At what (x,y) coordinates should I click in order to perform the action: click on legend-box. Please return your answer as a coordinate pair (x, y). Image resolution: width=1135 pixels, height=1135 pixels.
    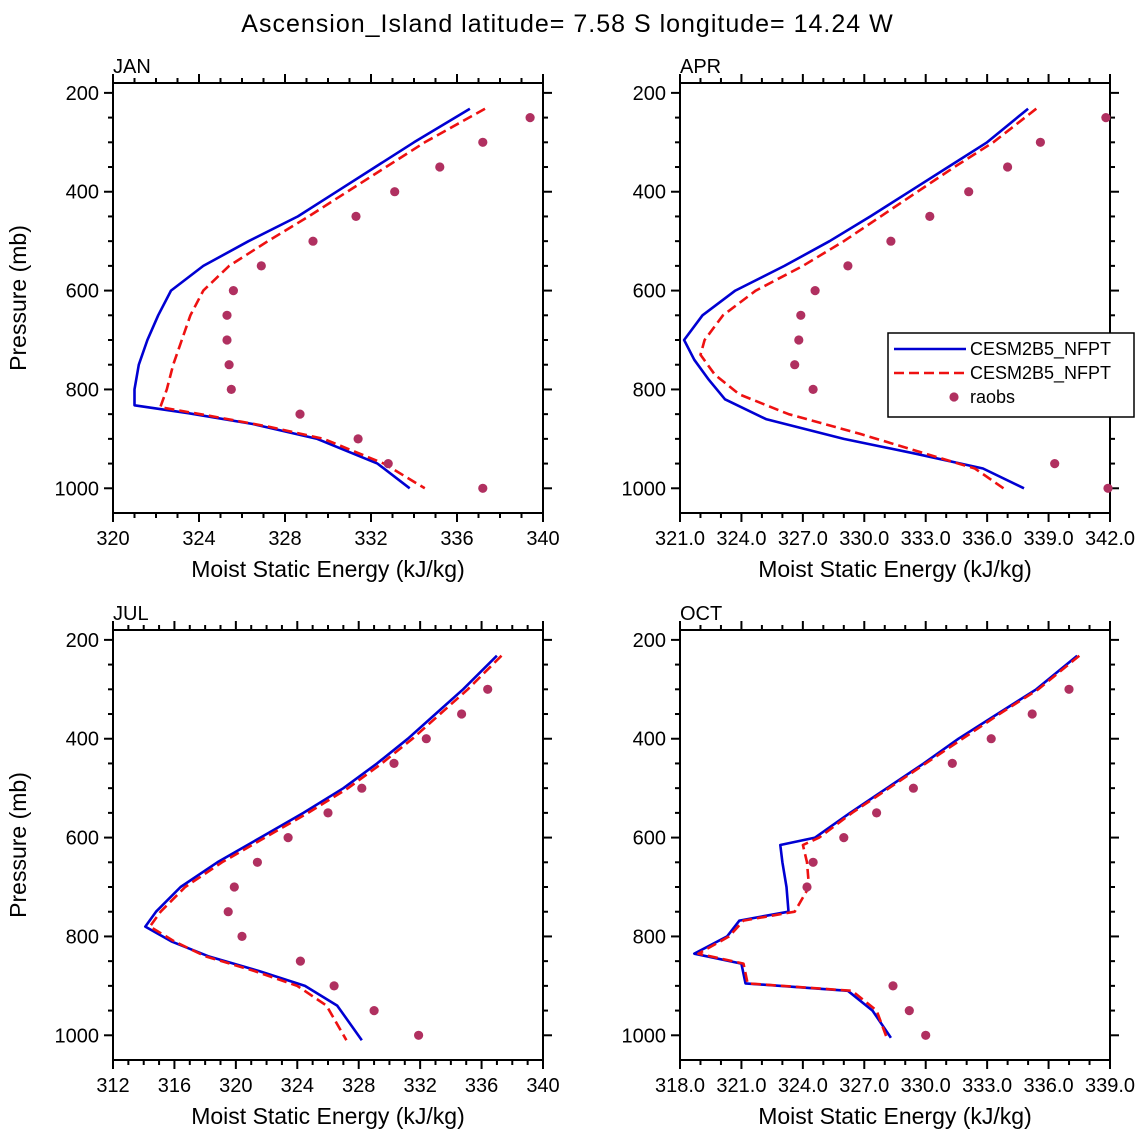
    Looking at the image, I should click on (1011, 375).